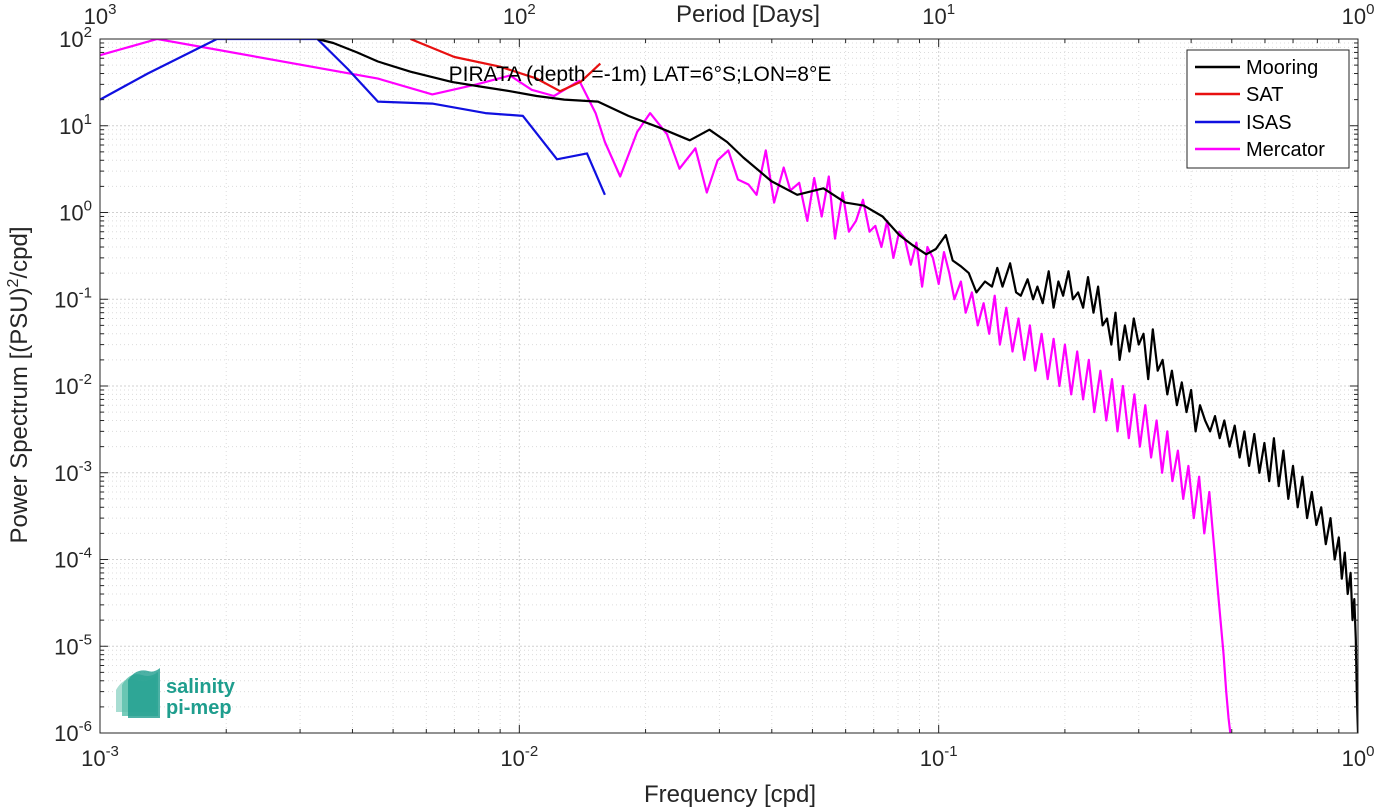  Describe the element at coordinates (1264, 95) in the screenshot. I see `legend-label-sat: SAT` at that location.